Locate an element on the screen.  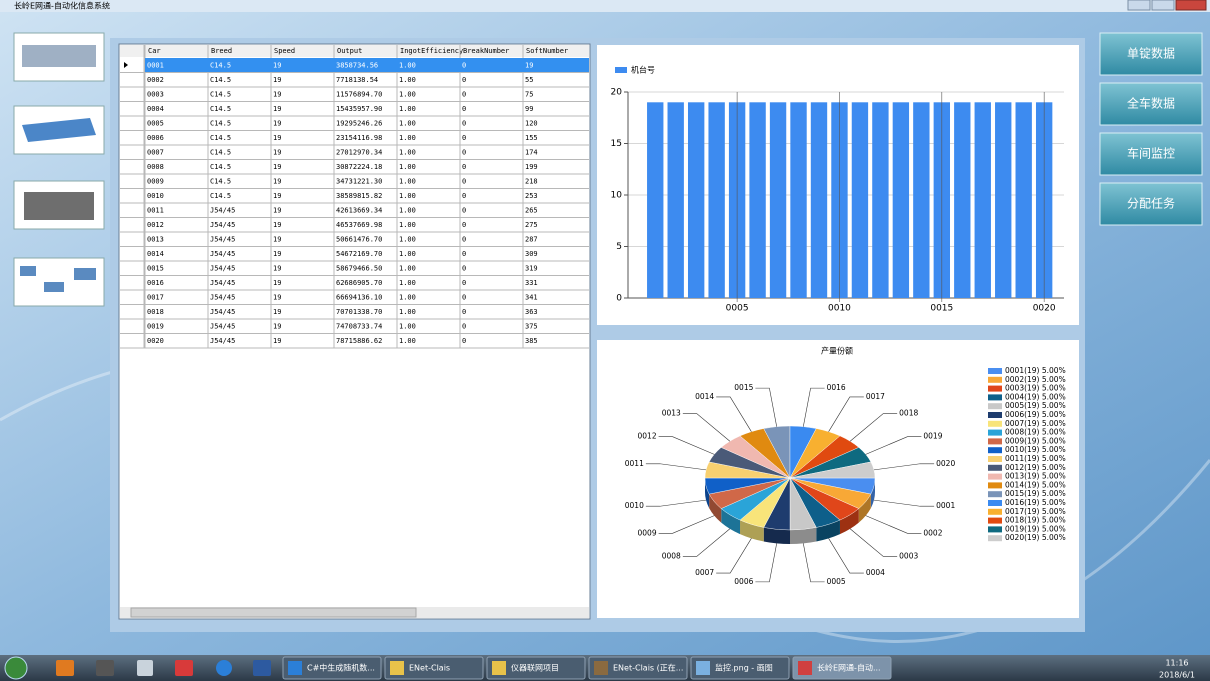
nav-button-label: 单锭数据 is located at coordinates (1151, 53).